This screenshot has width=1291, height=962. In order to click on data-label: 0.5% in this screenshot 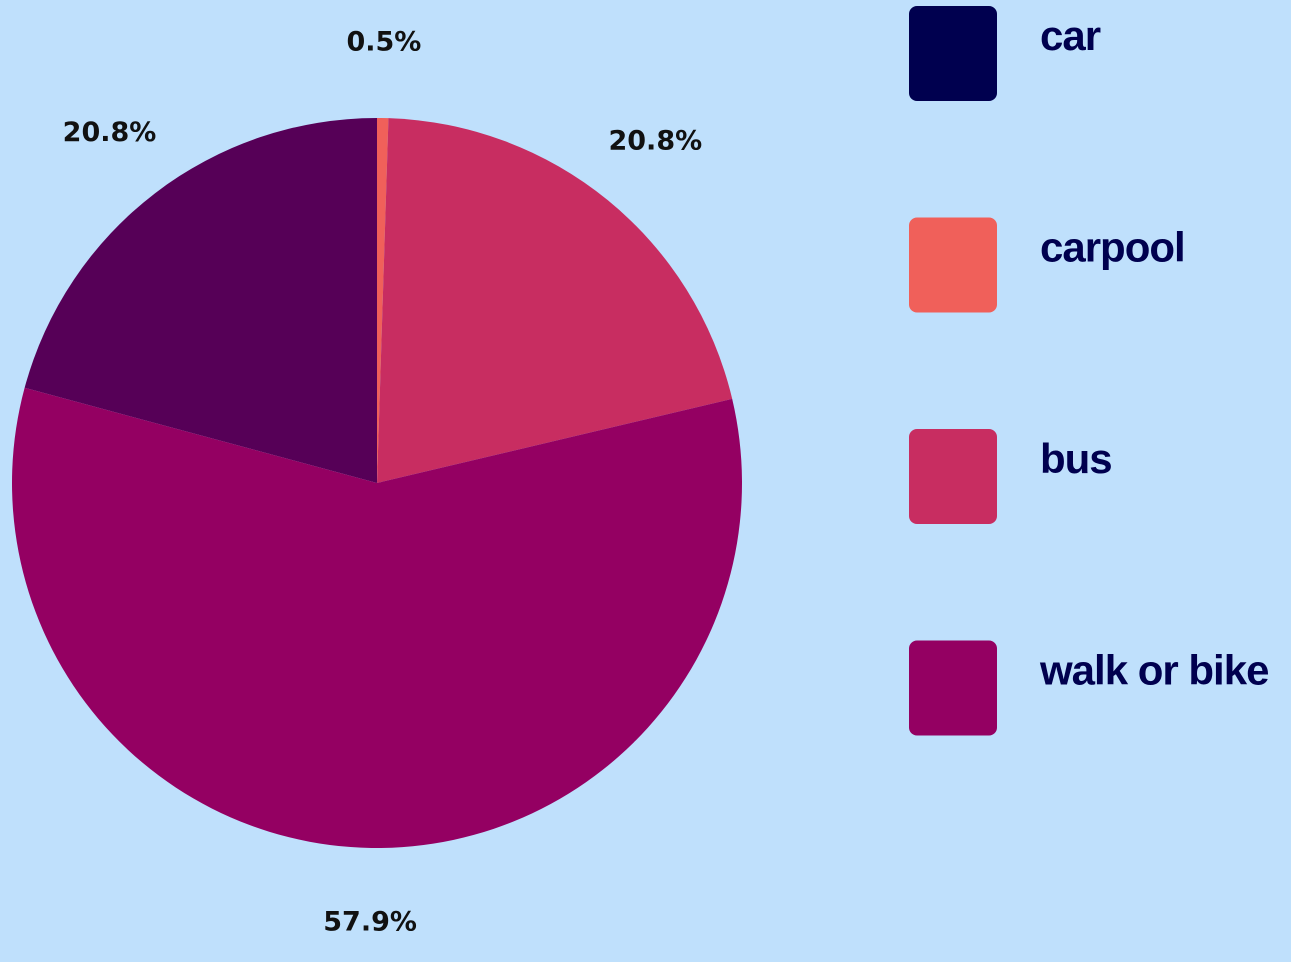, I will do `click(383, 42)`.